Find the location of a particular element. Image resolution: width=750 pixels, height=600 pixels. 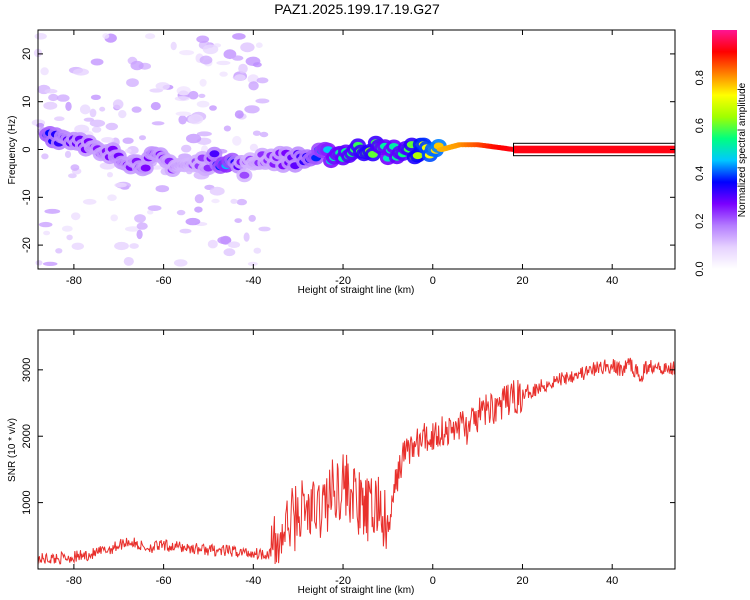

colorbar-tick-label: 0.6 is located at coordinates (700, 125).